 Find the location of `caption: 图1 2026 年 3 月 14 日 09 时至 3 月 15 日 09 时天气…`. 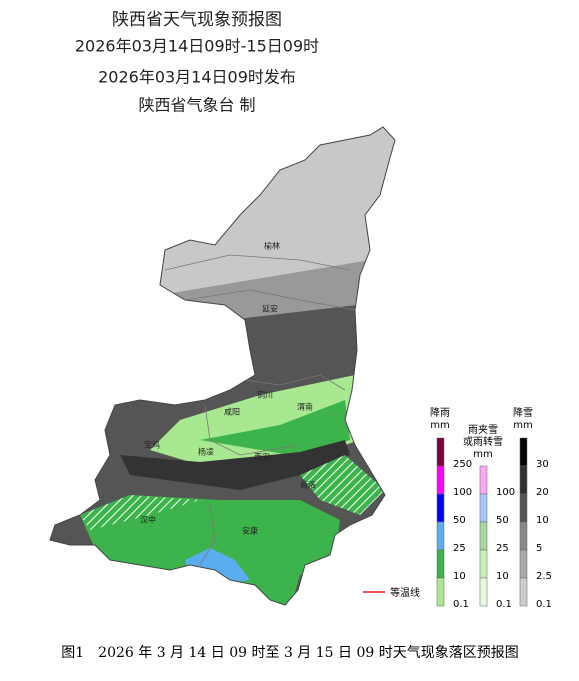

caption: 图1 2026 年 3 月 14 日 09 时至 3 月 15 日 09 时天气… is located at coordinates (289, 653).